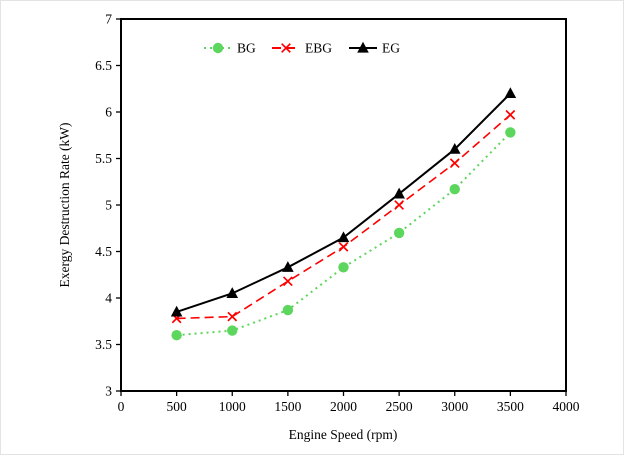 The height and width of the screenshot is (455, 624). I want to click on y-tick-label: 4, so click(108, 298).